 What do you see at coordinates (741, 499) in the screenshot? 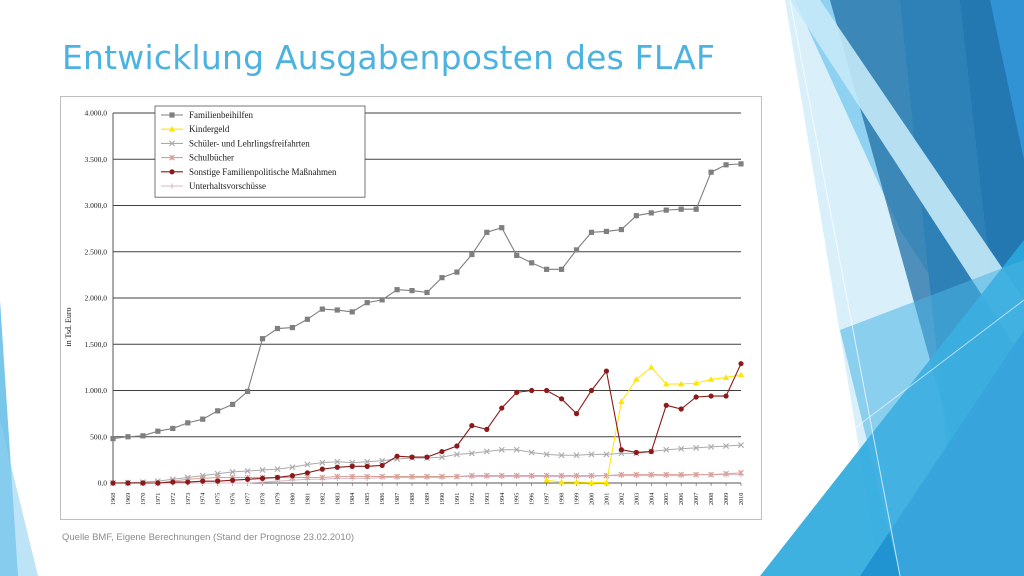
I see `x-tick-label: 2010` at bounding box center [741, 499].